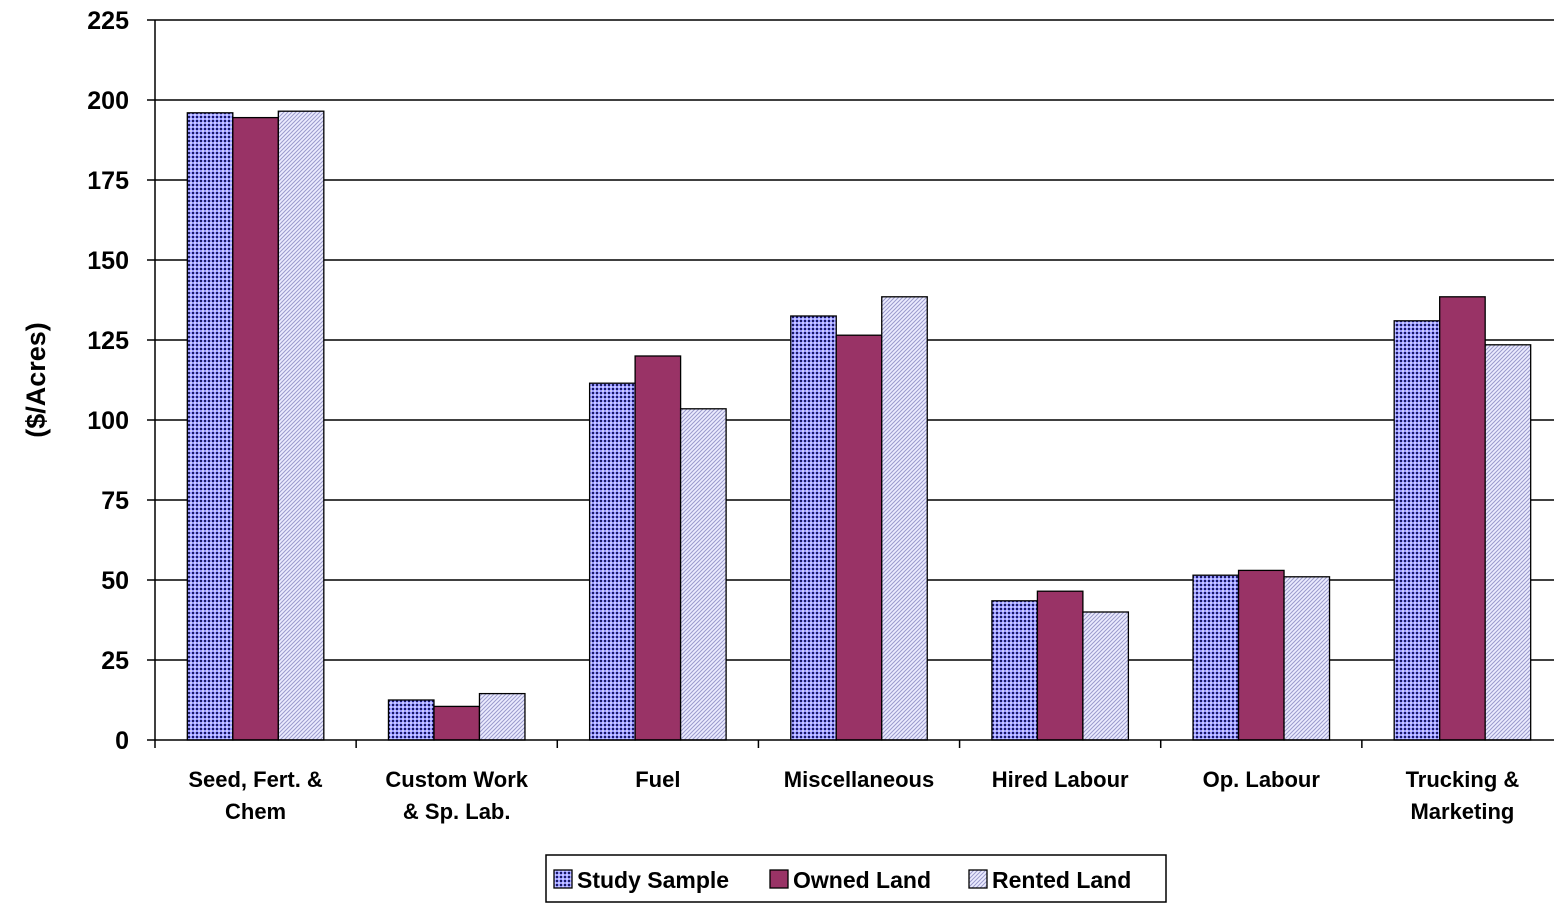 The height and width of the screenshot is (908, 1554). What do you see at coordinates (457, 811) in the screenshot?
I see `x-category-label: & Sp. Lab.` at bounding box center [457, 811].